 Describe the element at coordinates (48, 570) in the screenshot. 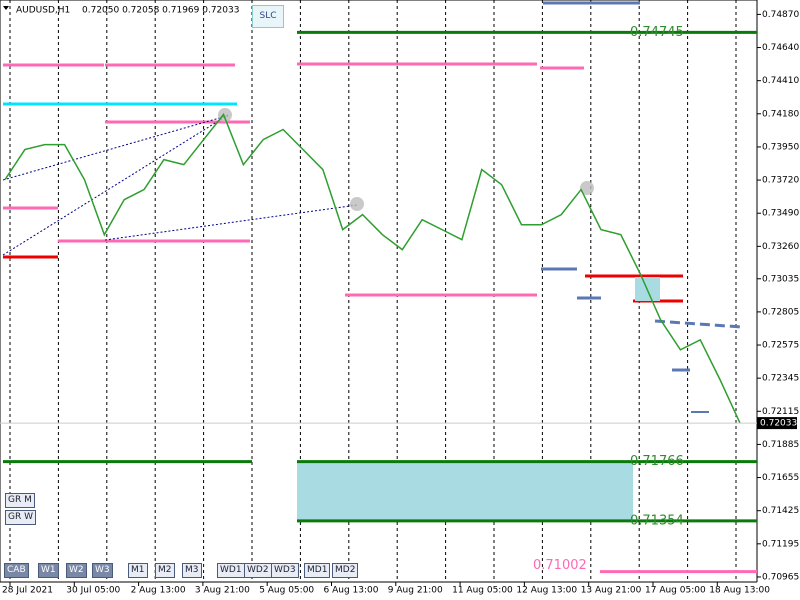

I see `button: W1` at that location.